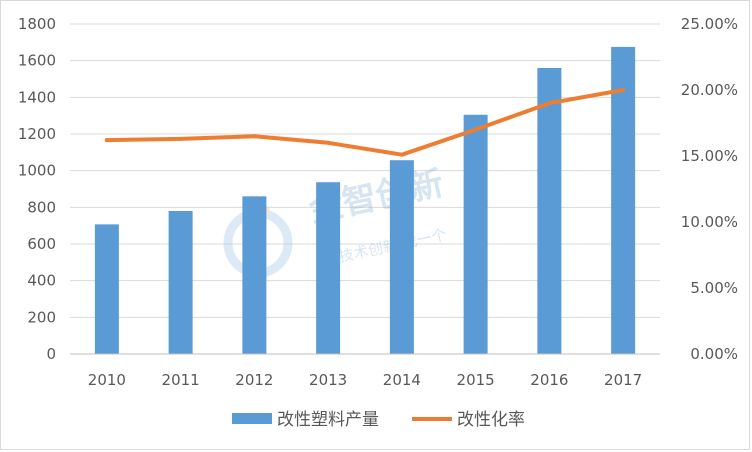 Image resolution: width=752 pixels, height=452 pixels. I want to click on y-right-tick-label: 5.00%, so click(714, 288).